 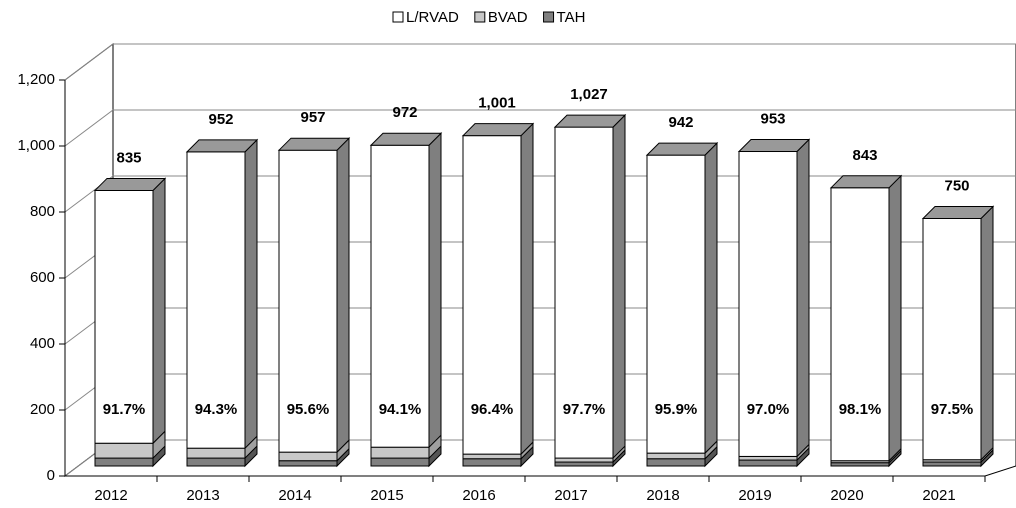 I want to click on share-label: 97.7%, so click(x=584, y=409).